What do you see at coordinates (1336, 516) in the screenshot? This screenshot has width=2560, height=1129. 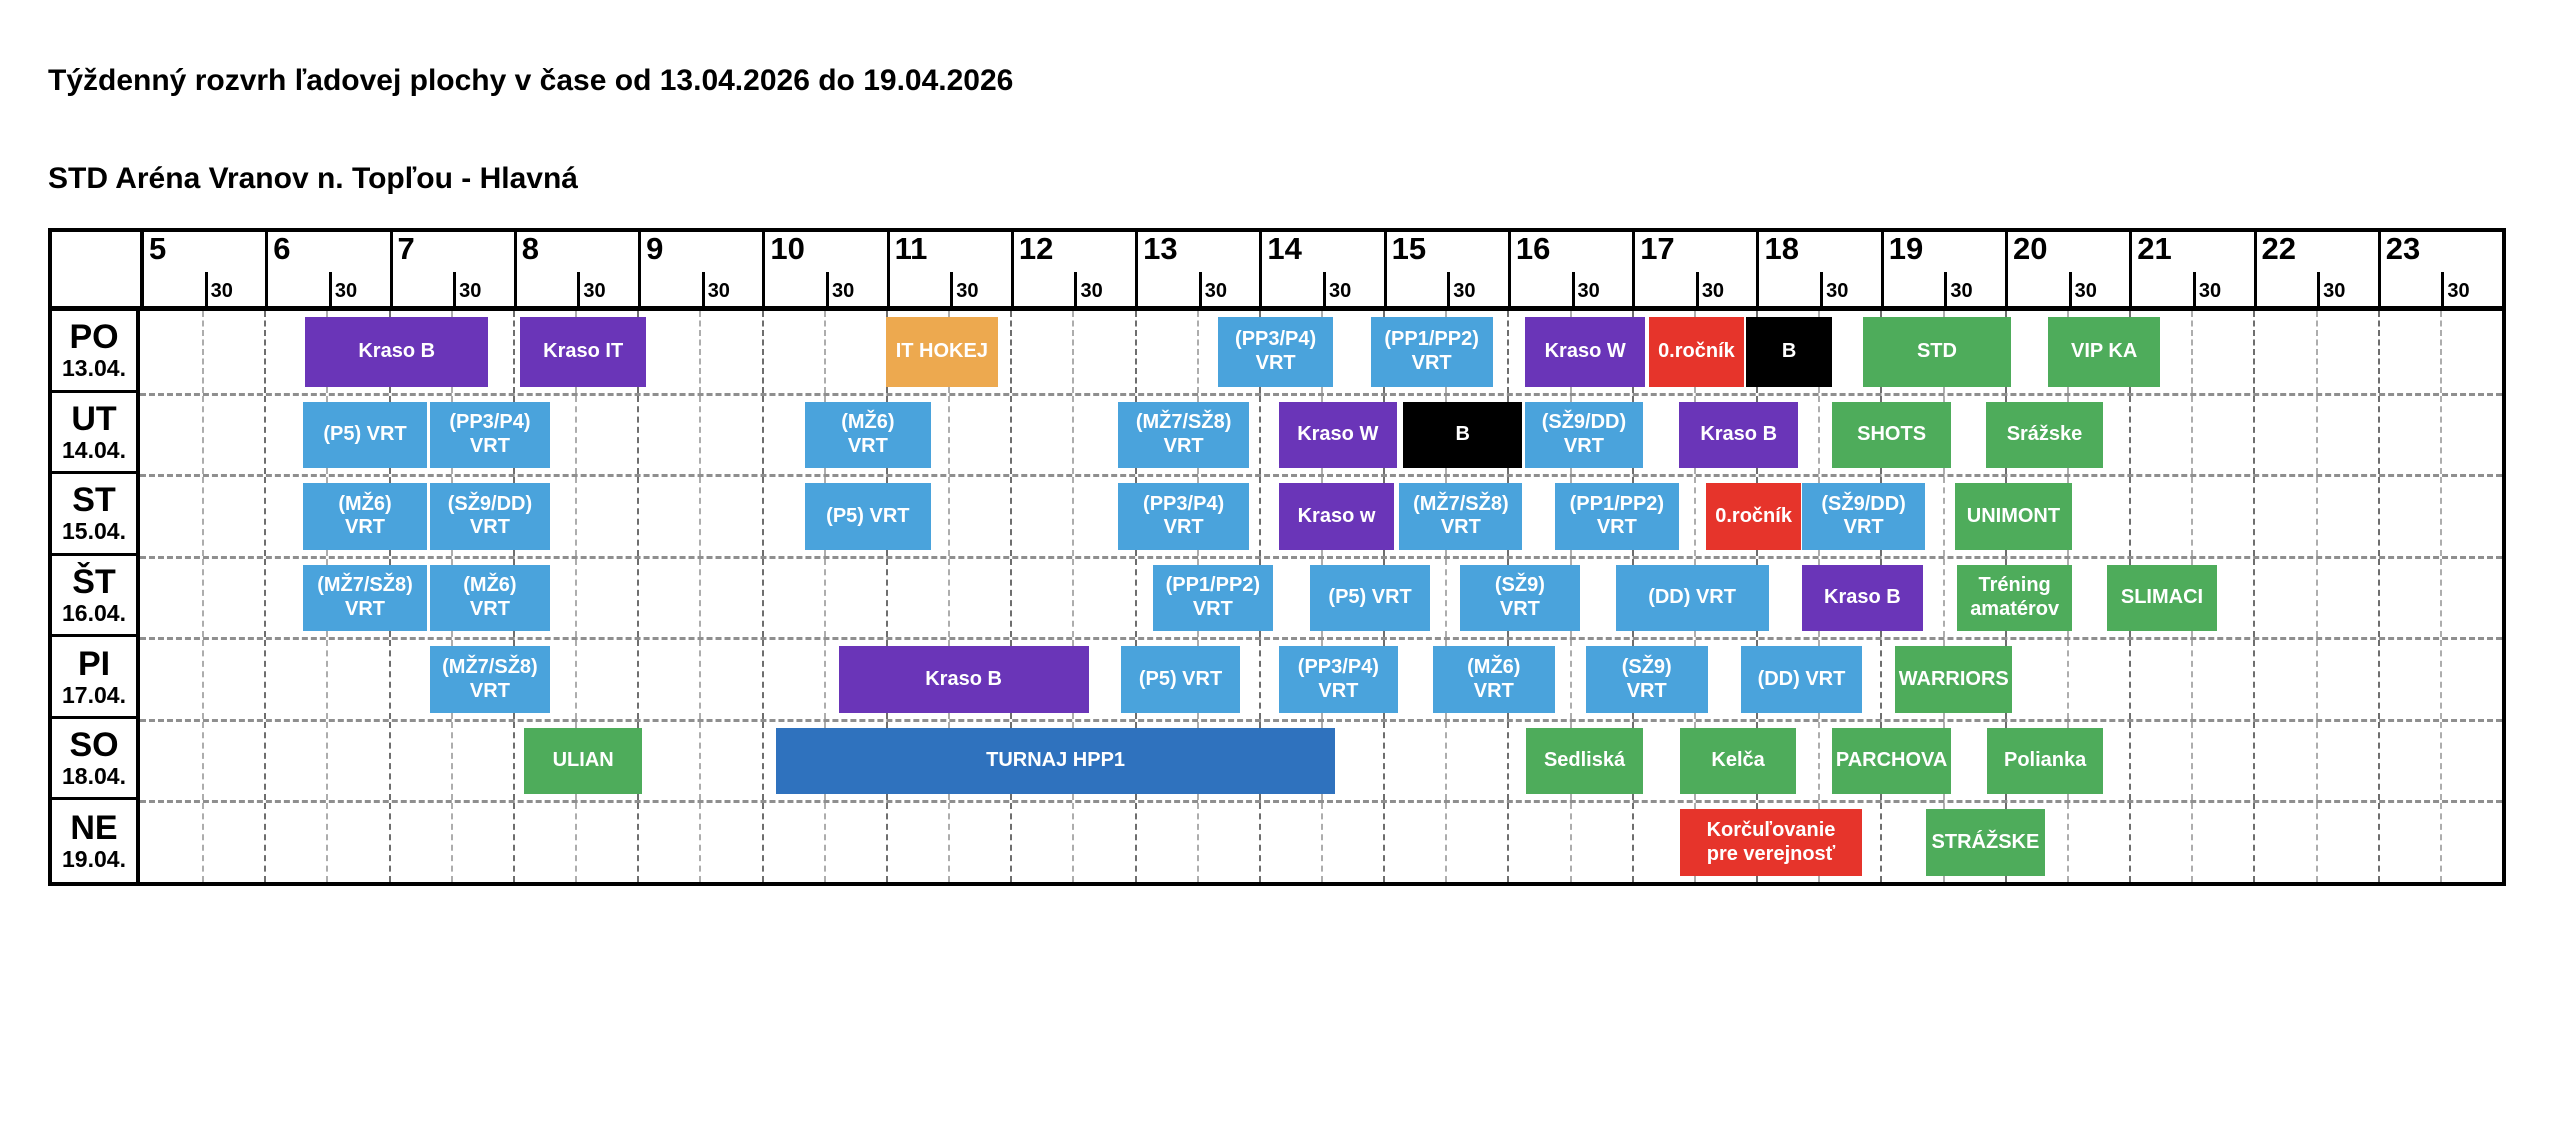 I see `schedule-event: Kraso w` at bounding box center [1336, 516].